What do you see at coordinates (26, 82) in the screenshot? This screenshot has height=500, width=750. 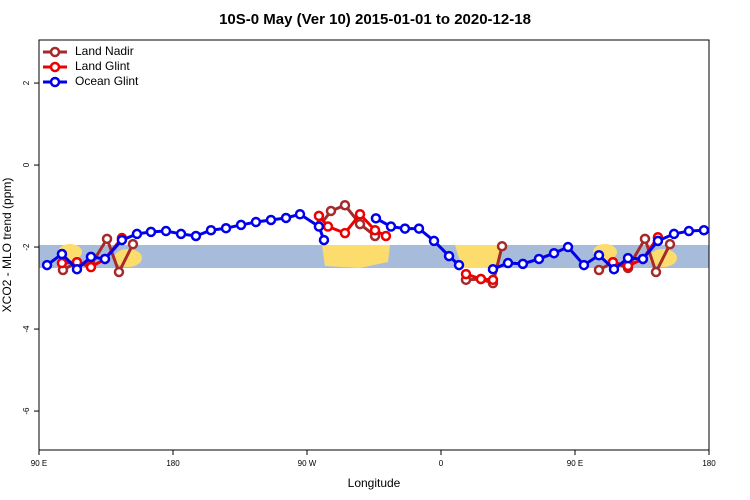 I see `y-tick-label: 2` at bounding box center [26, 82].